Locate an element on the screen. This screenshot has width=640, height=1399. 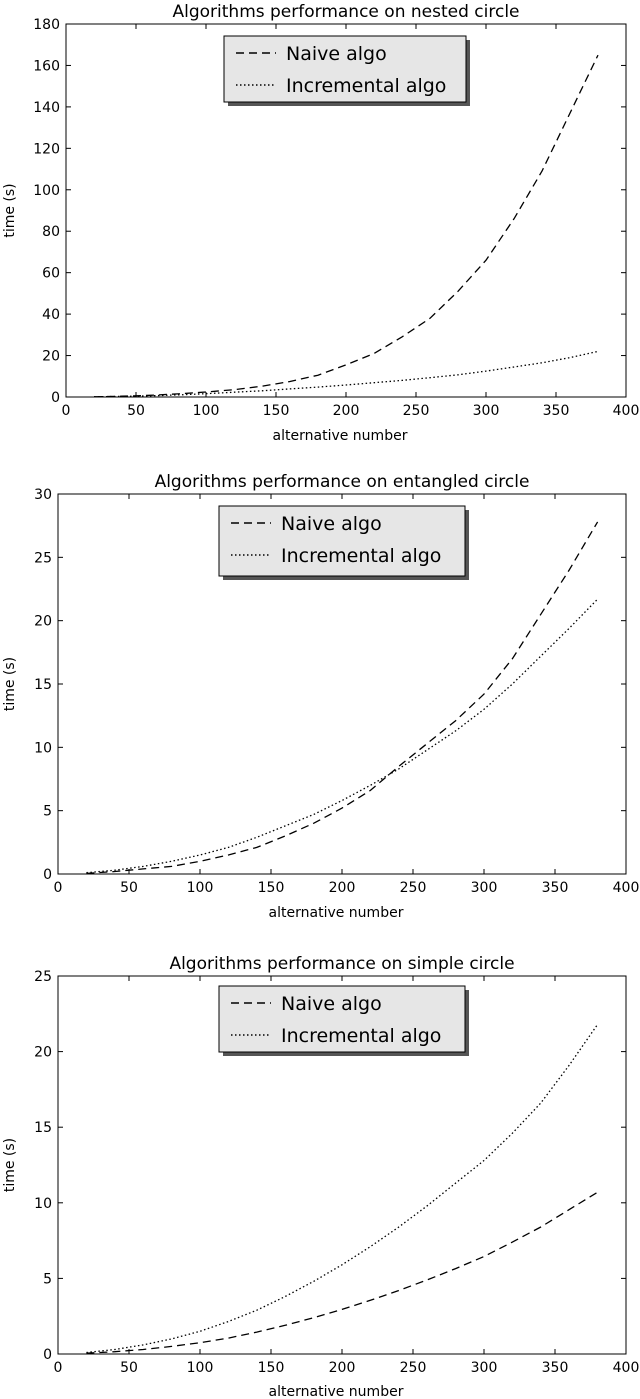
y-tick-label: 140 is located at coordinates (46, 108).